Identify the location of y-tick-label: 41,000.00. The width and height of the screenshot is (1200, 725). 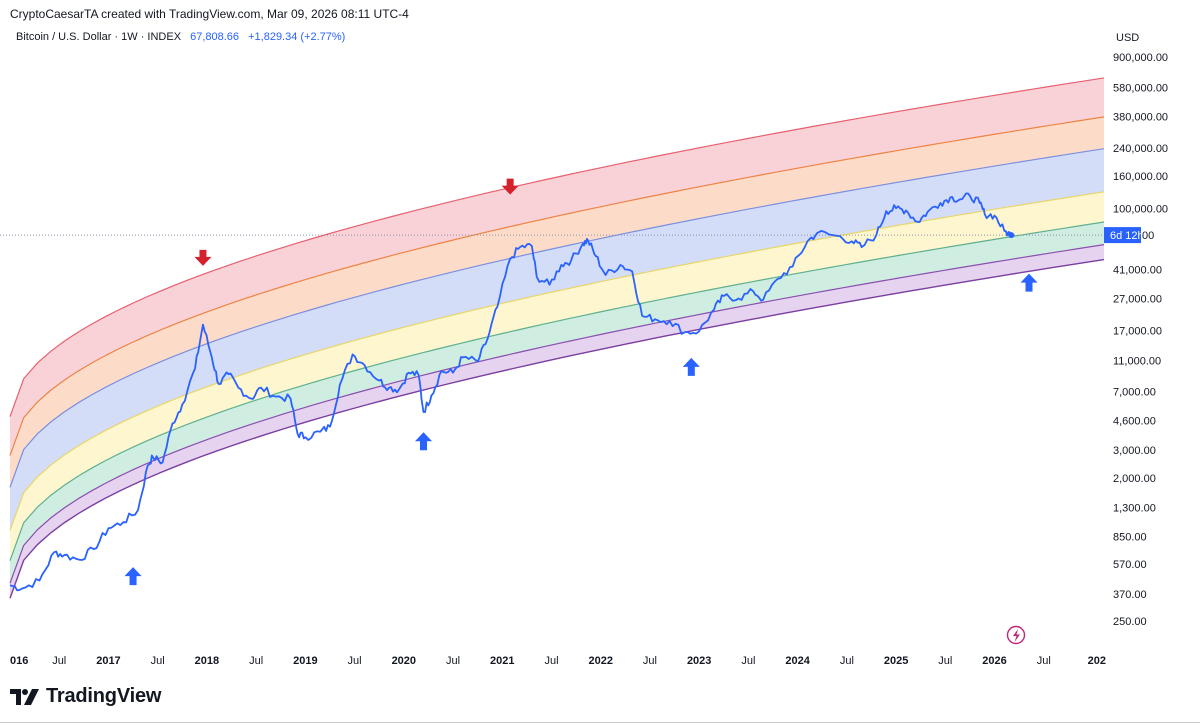
(1137, 271).